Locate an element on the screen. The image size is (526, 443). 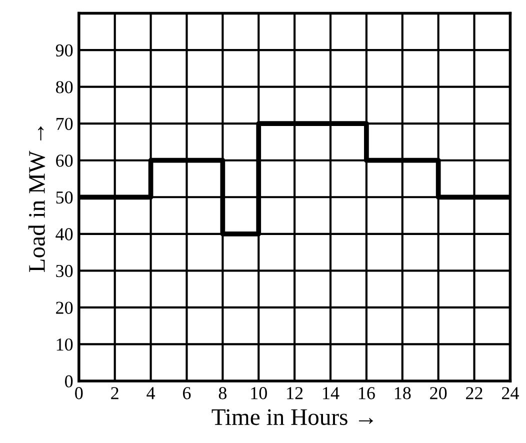
x-axis-title: Time in Hours → is located at coordinates (292, 417).